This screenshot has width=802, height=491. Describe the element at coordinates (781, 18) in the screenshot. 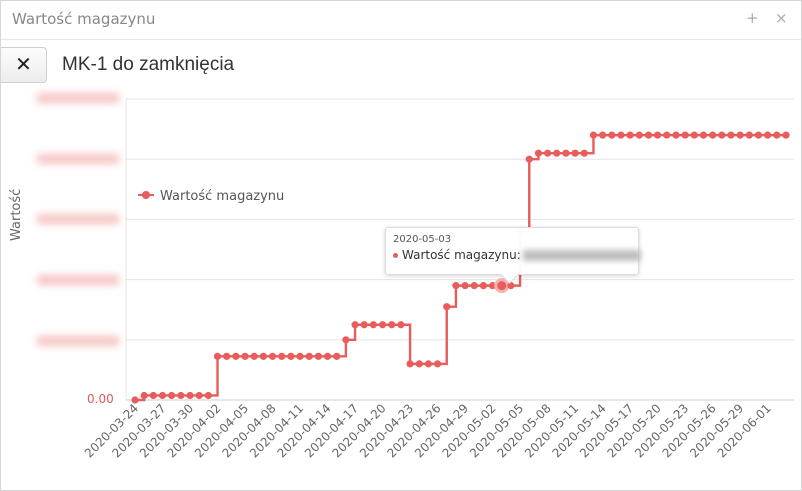

I see `close-window-icon: ×` at that location.